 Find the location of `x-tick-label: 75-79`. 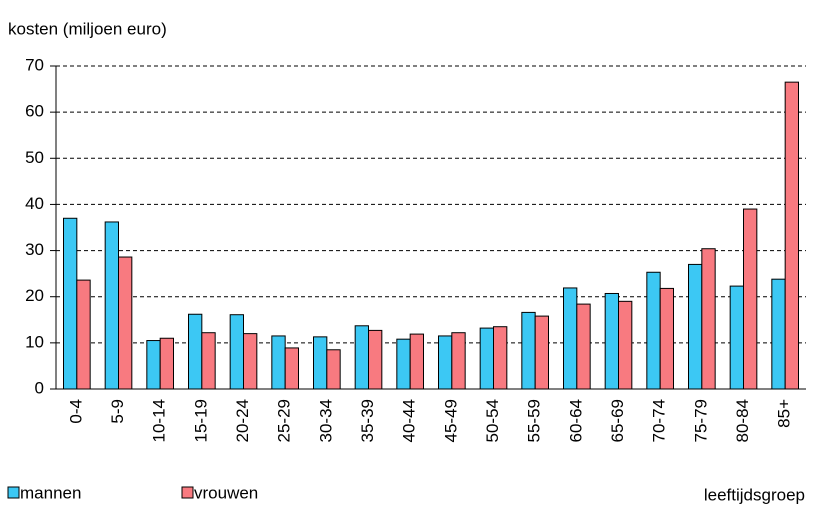

x-tick-label: 75-79 is located at coordinates (700, 420).